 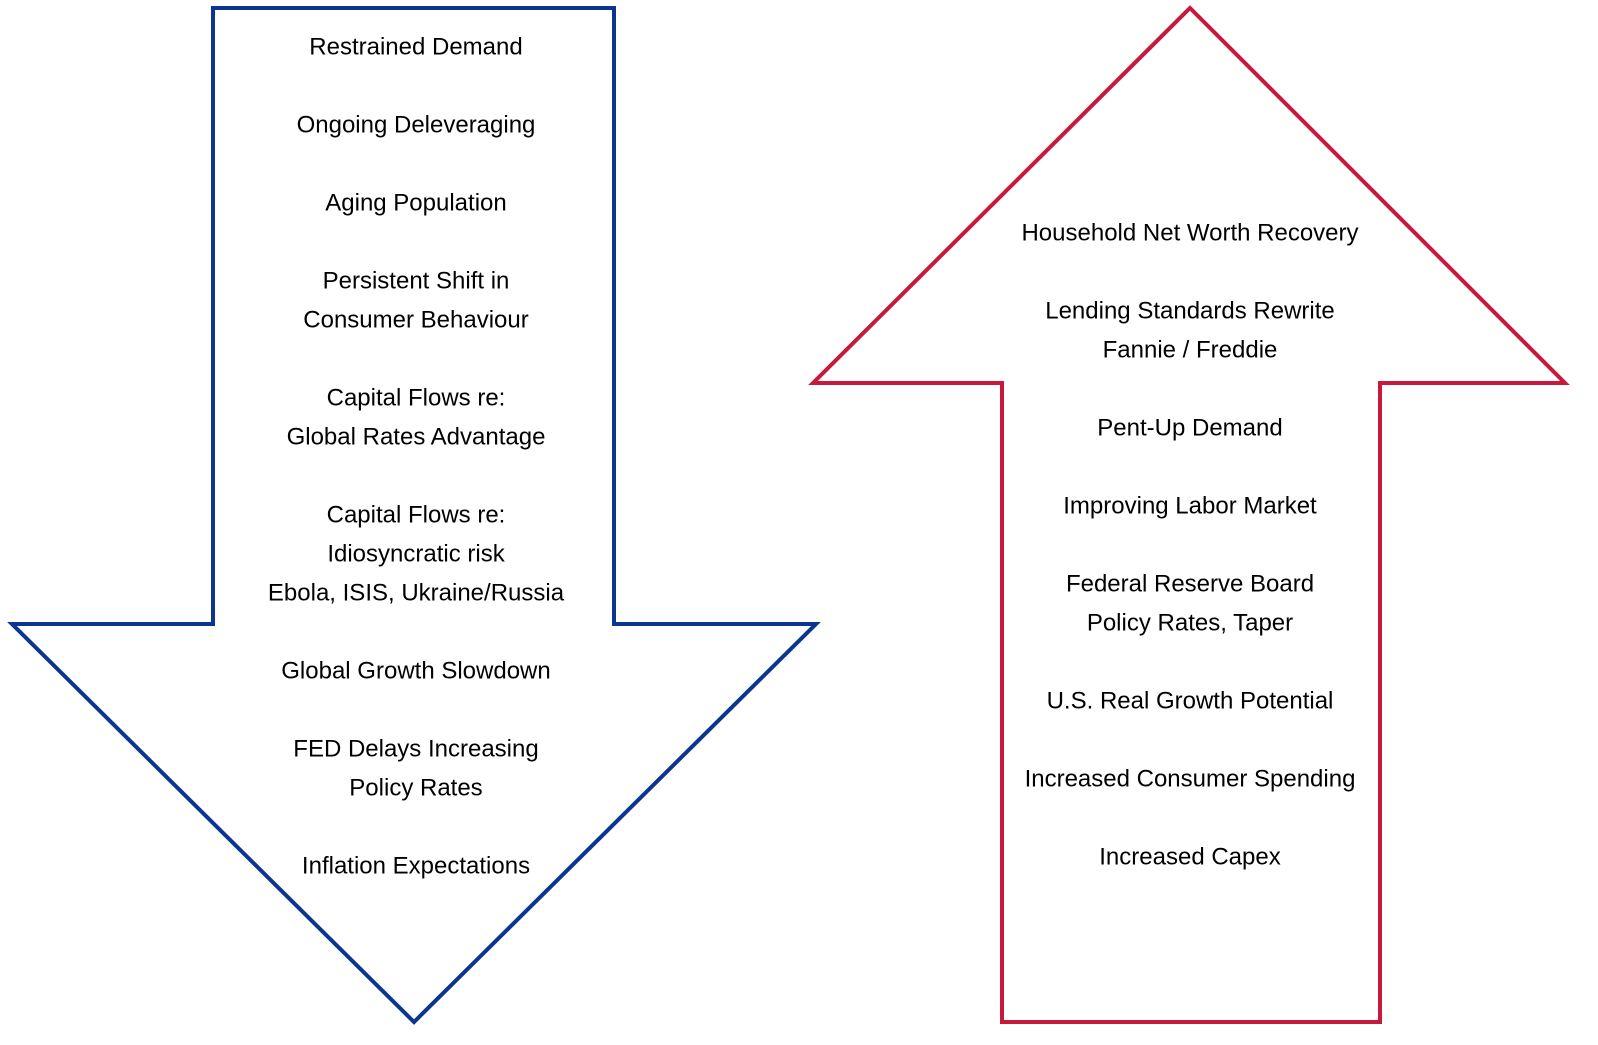 What do you see at coordinates (1189, 856) in the screenshot?
I see `arrow-label: Increased Capex` at bounding box center [1189, 856].